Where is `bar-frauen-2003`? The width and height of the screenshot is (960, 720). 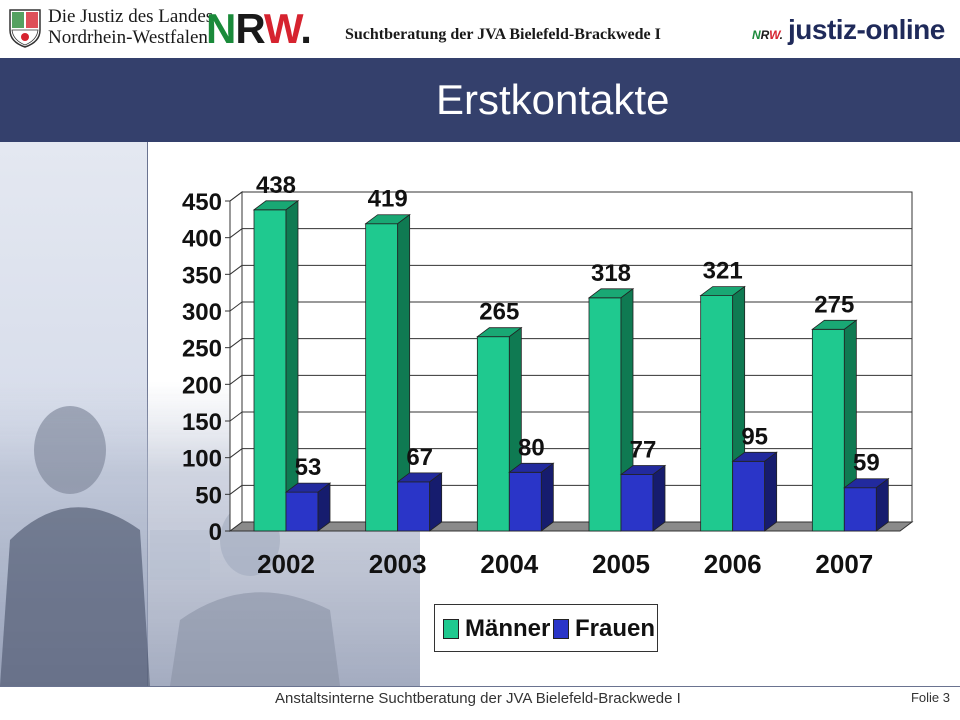
bar-frauen-2003 is located at coordinates (414, 506).